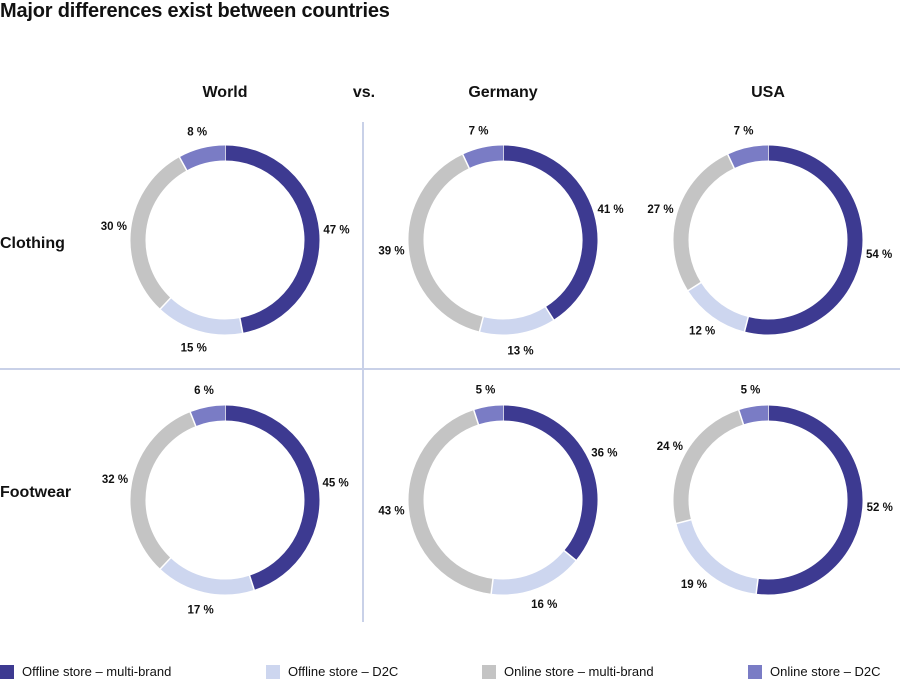 The width and height of the screenshot is (900, 687). I want to click on data-label: 47 %, so click(336, 230).